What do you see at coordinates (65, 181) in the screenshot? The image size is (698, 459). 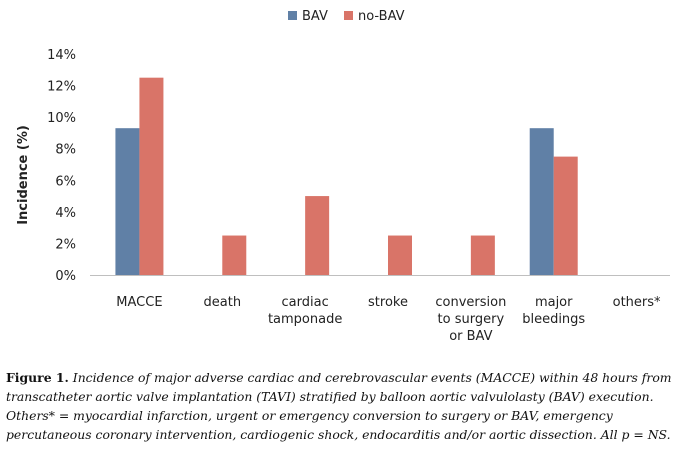 I see `y-tick-label: 6%` at bounding box center [65, 181].